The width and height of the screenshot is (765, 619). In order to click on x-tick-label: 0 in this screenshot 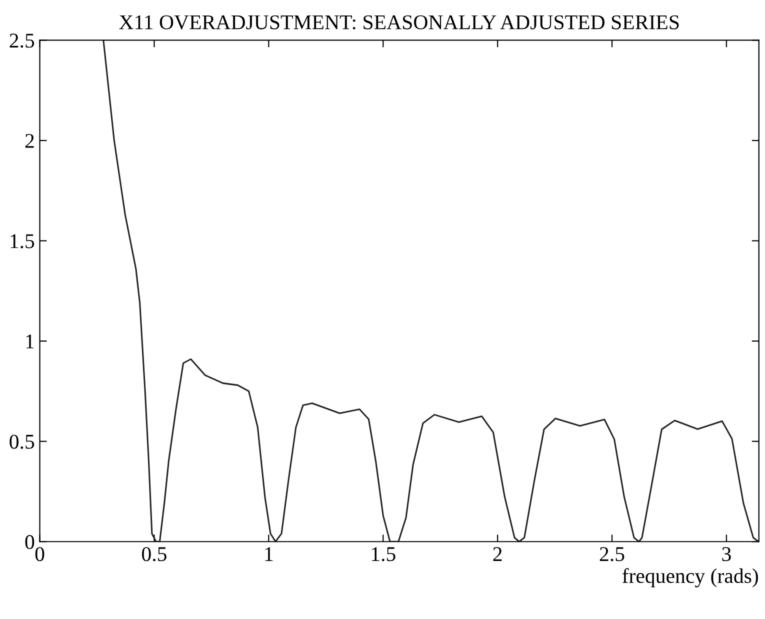, I will do `click(39, 554)`.